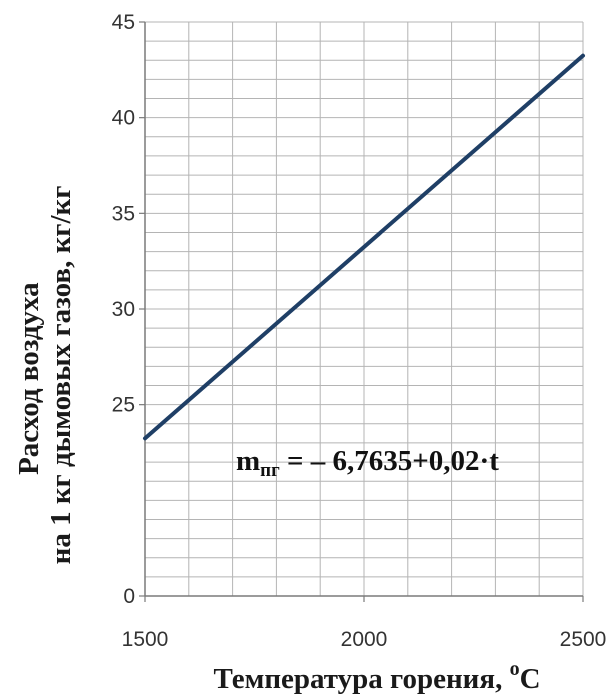  I want to click on y-tick-label: 40, so click(123, 118).